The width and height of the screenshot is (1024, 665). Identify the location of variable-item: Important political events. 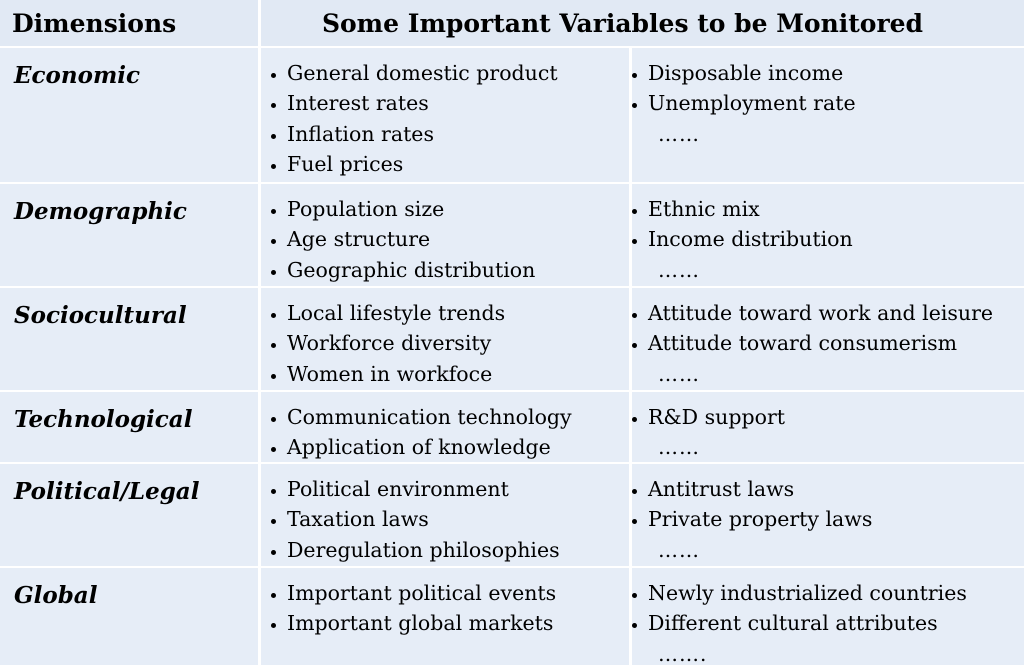
(458, 593).